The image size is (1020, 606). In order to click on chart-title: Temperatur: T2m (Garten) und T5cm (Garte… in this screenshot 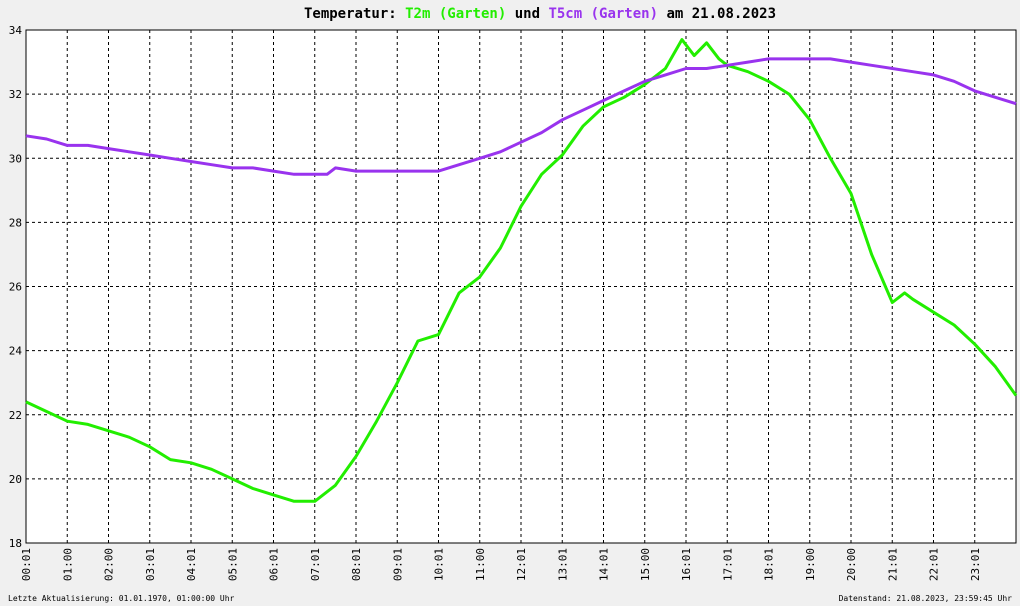, I will do `click(540, 14)`.